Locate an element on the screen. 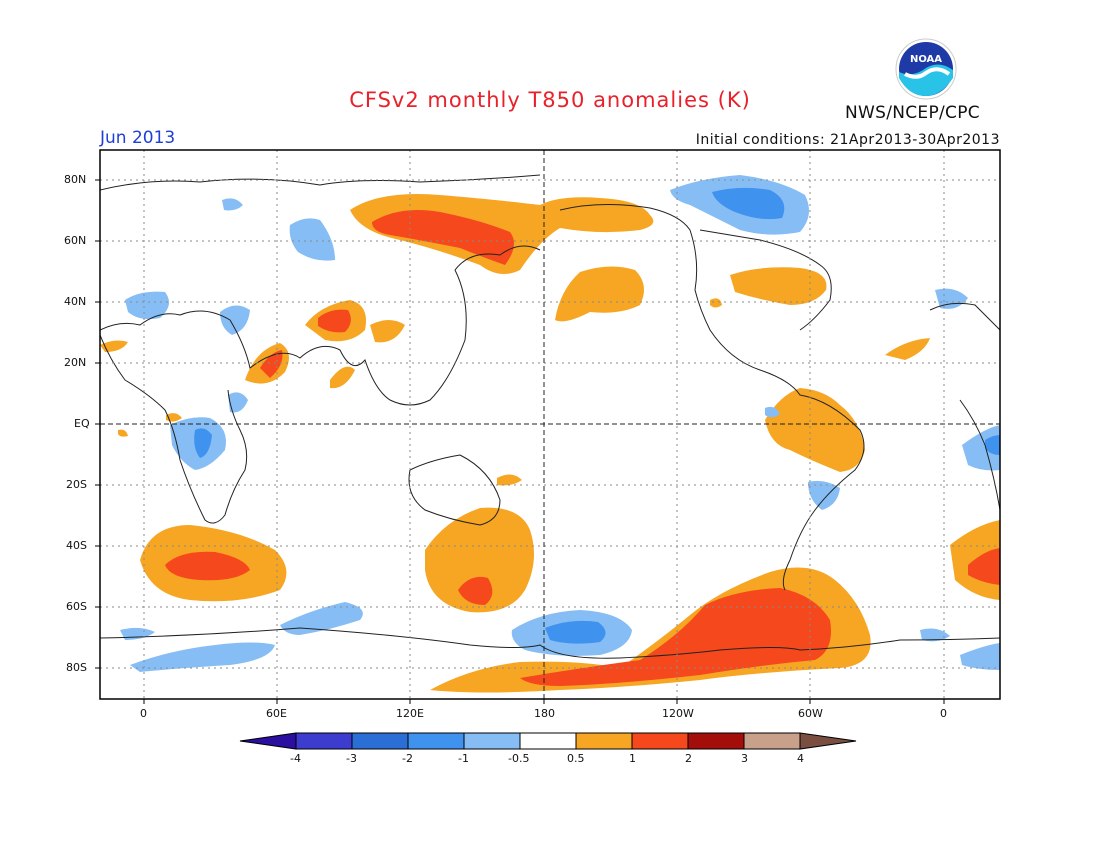  lon-label: 120W is located at coordinates (678, 713).